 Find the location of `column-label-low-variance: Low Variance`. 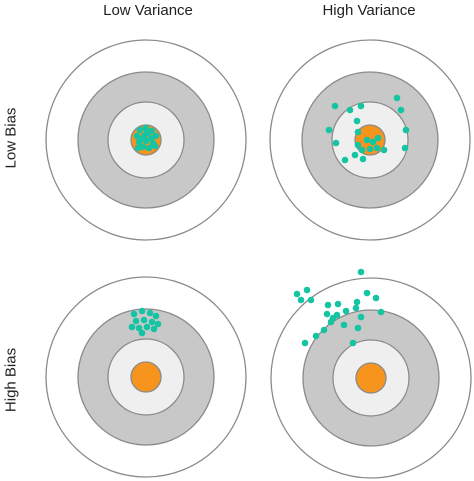

column-label-low-variance: Low Variance is located at coordinates (148, 10).